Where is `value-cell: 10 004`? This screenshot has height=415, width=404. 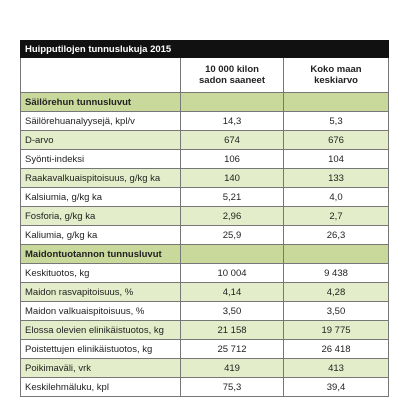
value-cell: 10 004 is located at coordinates (232, 273).